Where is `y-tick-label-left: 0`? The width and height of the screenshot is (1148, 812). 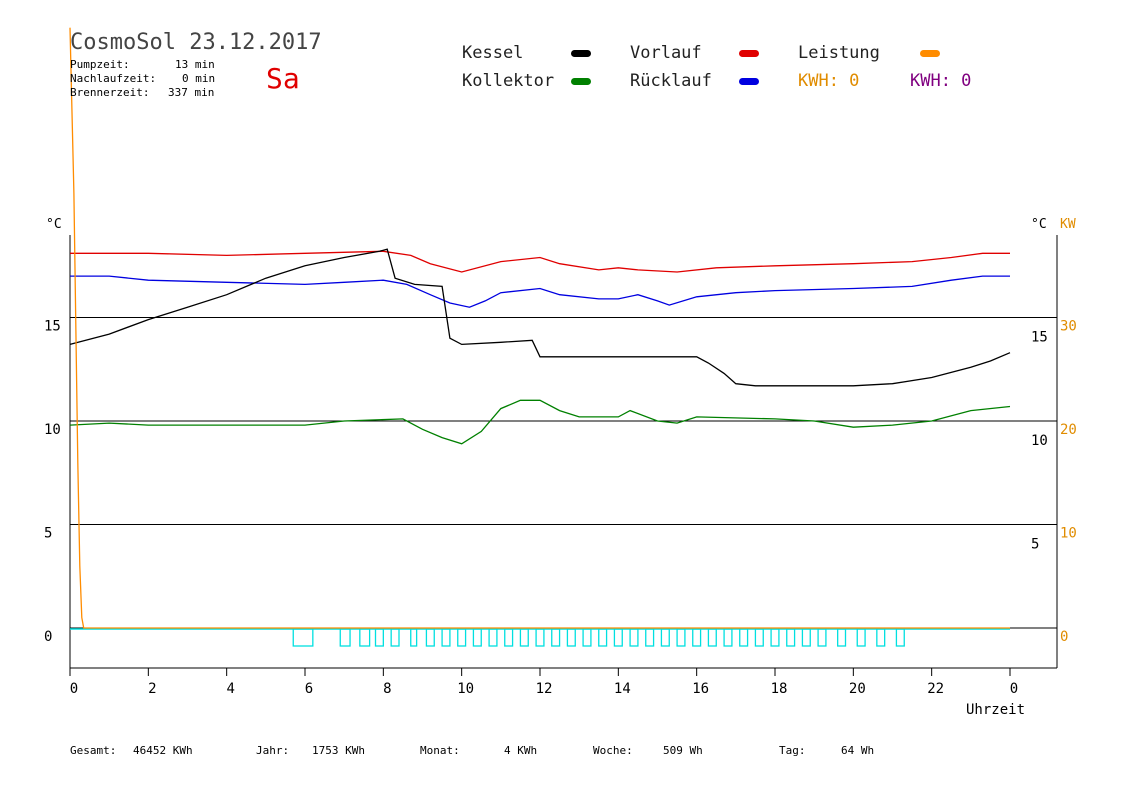
y-tick-label-left: 0 is located at coordinates (48, 637).